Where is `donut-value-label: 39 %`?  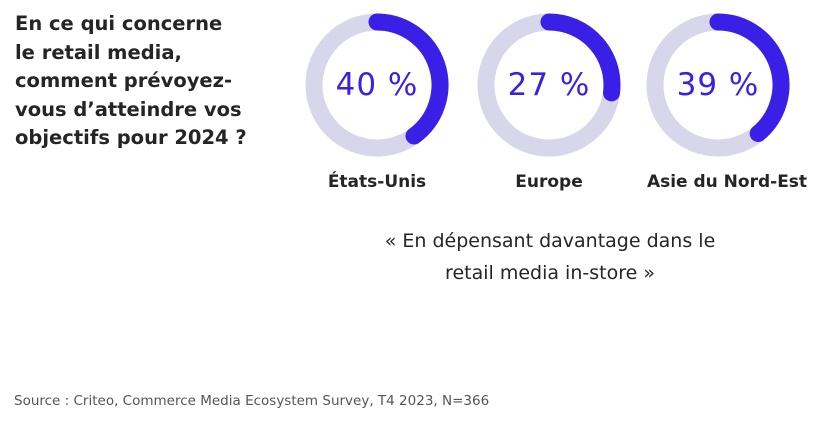
donut-value-label: 39 % is located at coordinates (718, 85).